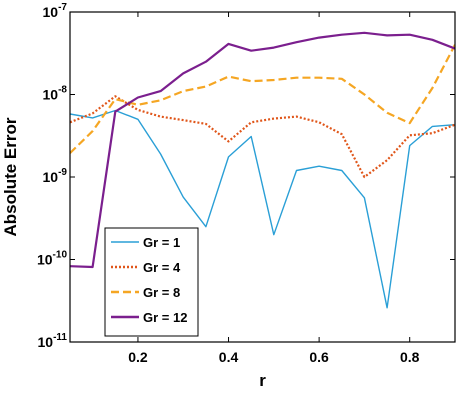 The width and height of the screenshot is (457, 403). What do you see at coordinates (319, 357) in the screenshot?
I see `x-tick-label: 0.6` at bounding box center [319, 357].